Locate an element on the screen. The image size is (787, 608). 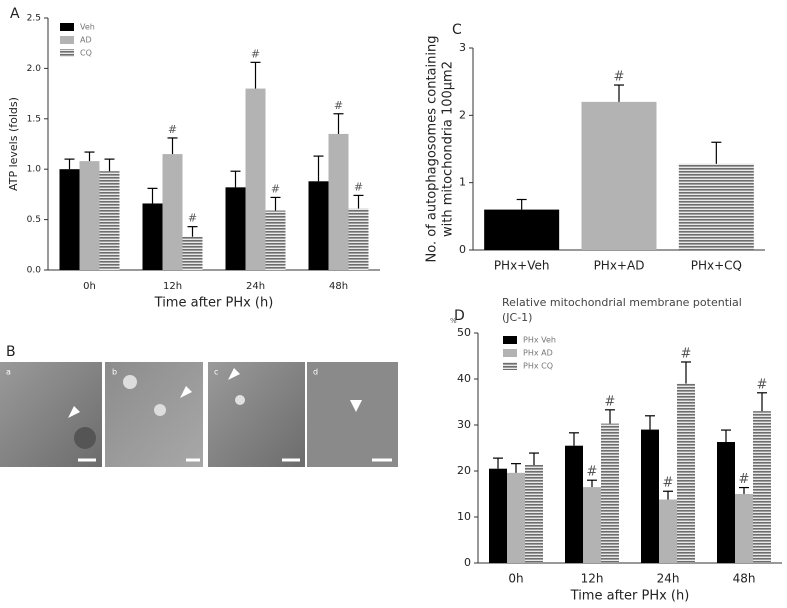
y-tick-label: 2.0 is located at coordinates (34, 69).